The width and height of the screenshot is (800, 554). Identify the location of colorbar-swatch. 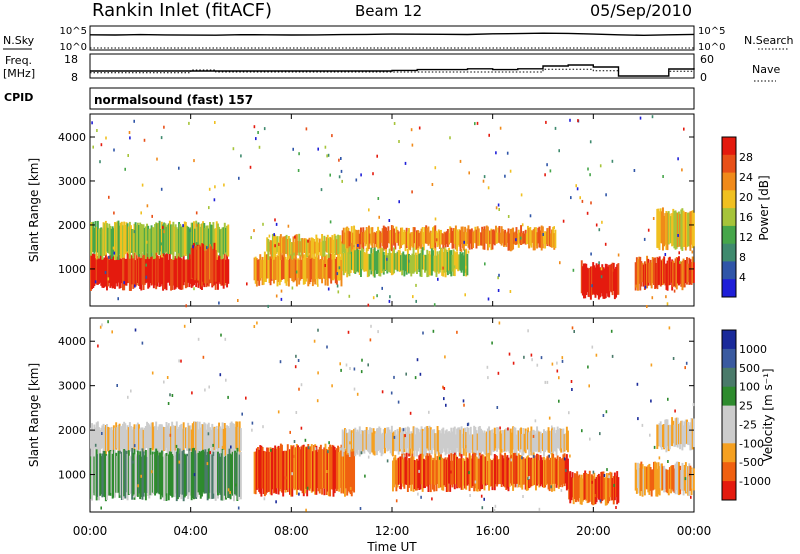
(729, 146).